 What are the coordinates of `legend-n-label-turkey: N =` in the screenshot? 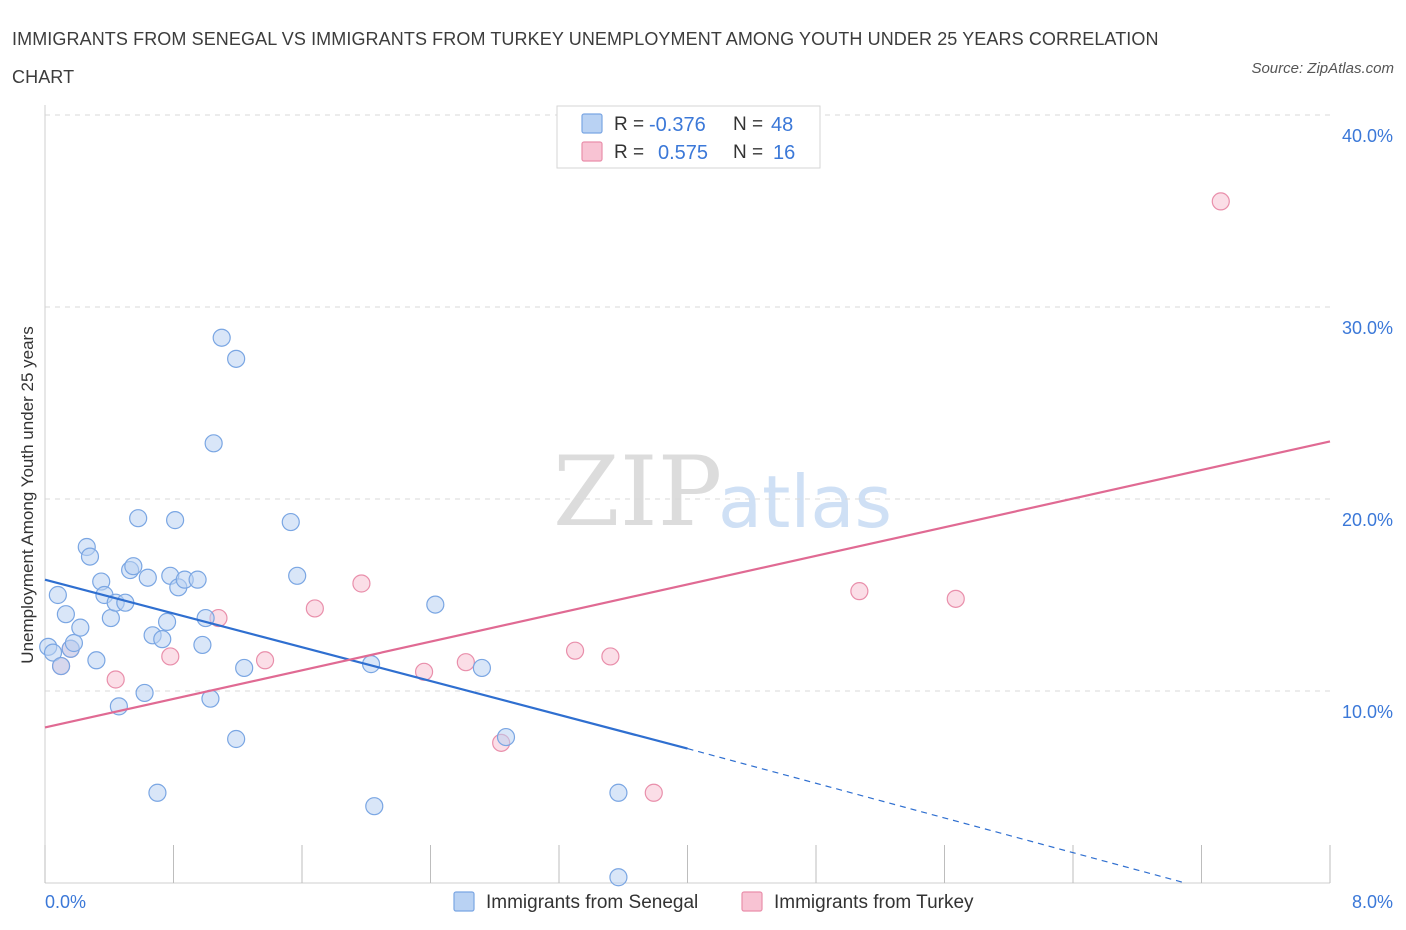 It's located at (748, 152).